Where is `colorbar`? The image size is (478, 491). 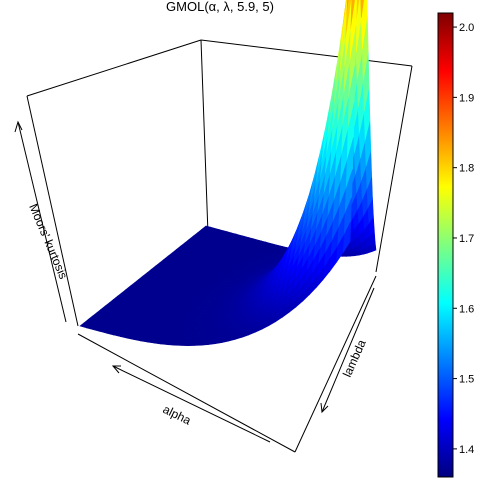 colorbar is located at coordinates (445, 245).